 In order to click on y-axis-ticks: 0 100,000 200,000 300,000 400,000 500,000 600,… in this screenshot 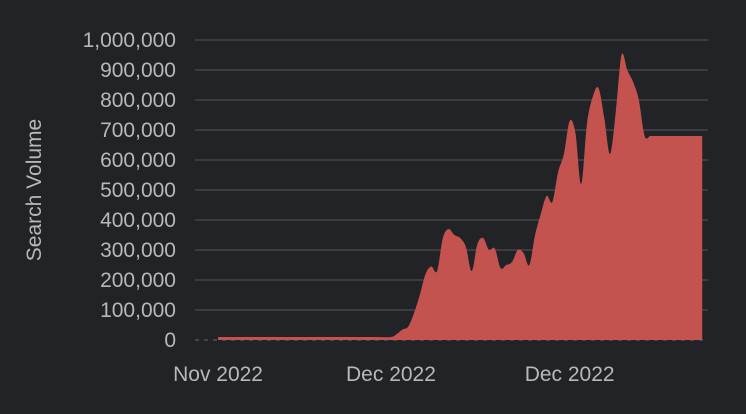, I will do `click(129, 190)`.